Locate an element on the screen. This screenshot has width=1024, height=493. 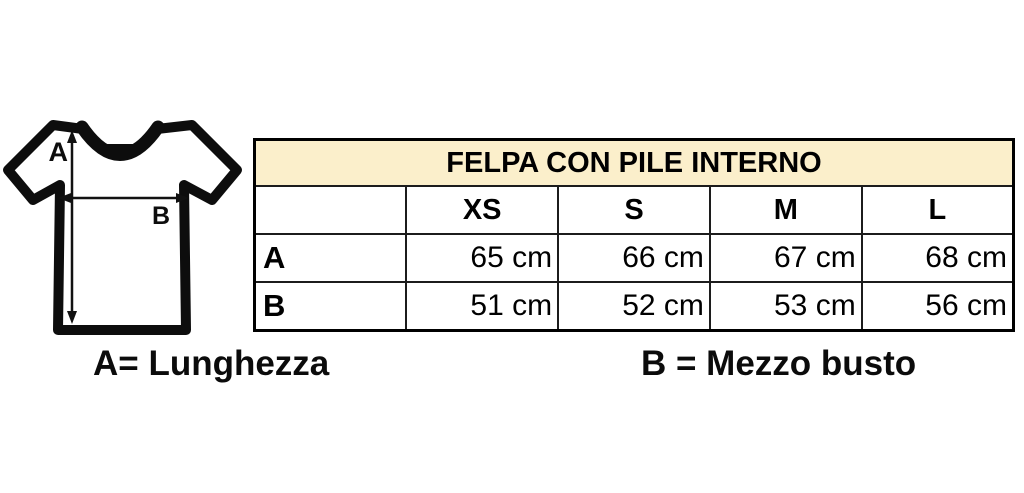
table-title-row: FELPA CON PILE INTERNO is located at coordinates (634, 162).